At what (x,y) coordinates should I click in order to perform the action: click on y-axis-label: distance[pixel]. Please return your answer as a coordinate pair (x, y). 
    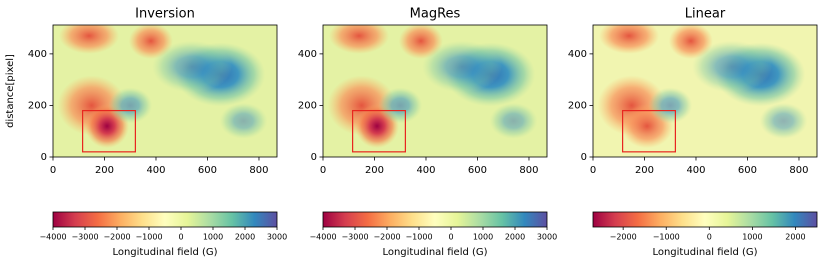
    Looking at the image, I should click on (10, 91).